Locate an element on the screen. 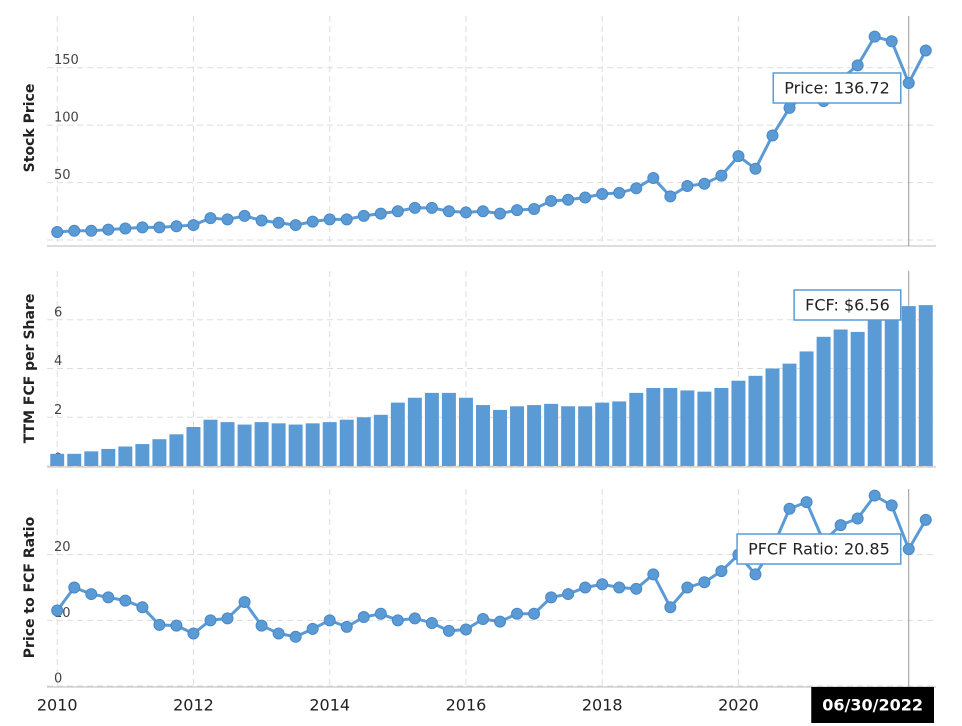 The height and width of the screenshot is (726, 962). tooltip-text: PFCF Ratio: 20.85 is located at coordinates (819, 549).